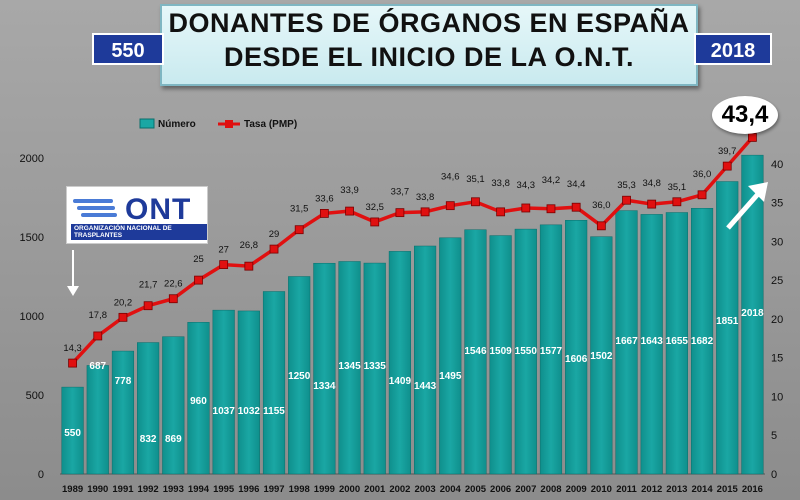  Describe the element at coordinates (601, 489) in the screenshot. I see `x-tick-label: 2010` at that location.